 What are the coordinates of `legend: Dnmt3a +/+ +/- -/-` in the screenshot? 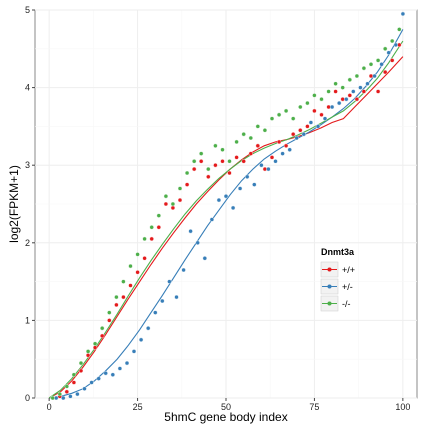 It's located at (337, 279).